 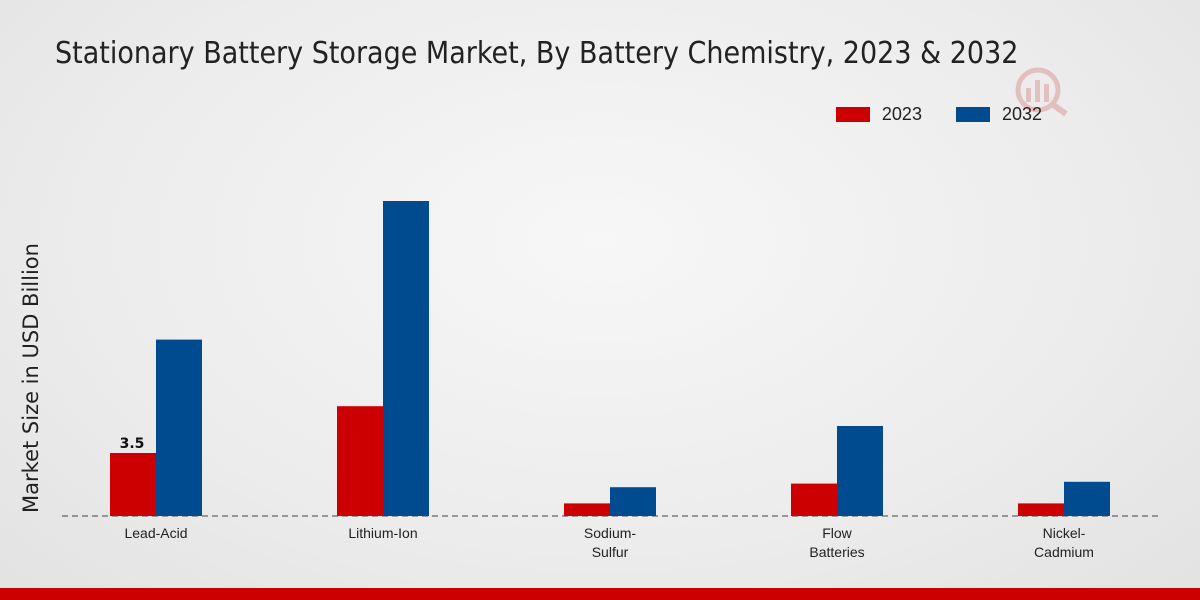 I want to click on bar-2023-lithiumion, so click(x=360, y=461).